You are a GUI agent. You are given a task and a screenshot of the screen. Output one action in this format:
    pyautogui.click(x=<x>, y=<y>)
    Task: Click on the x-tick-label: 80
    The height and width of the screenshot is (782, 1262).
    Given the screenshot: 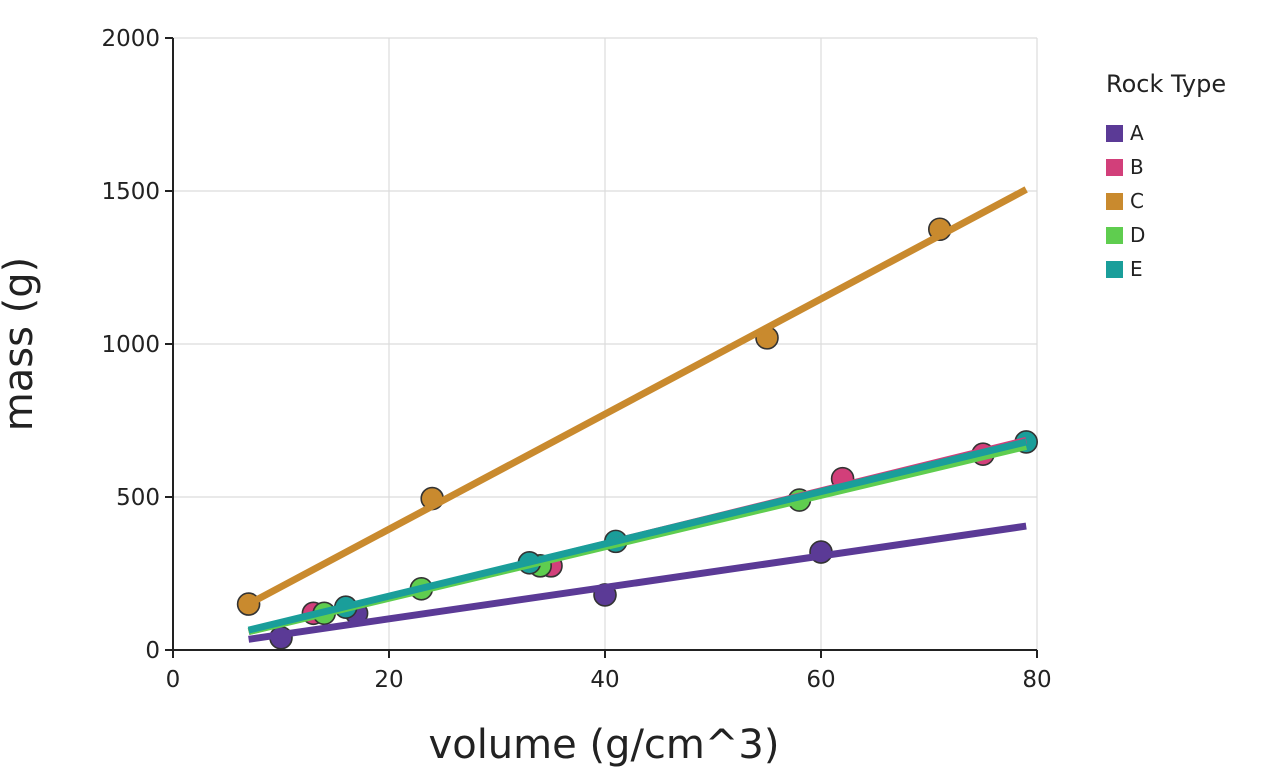 What is the action you would take?
    pyautogui.click(x=1036, y=680)
    